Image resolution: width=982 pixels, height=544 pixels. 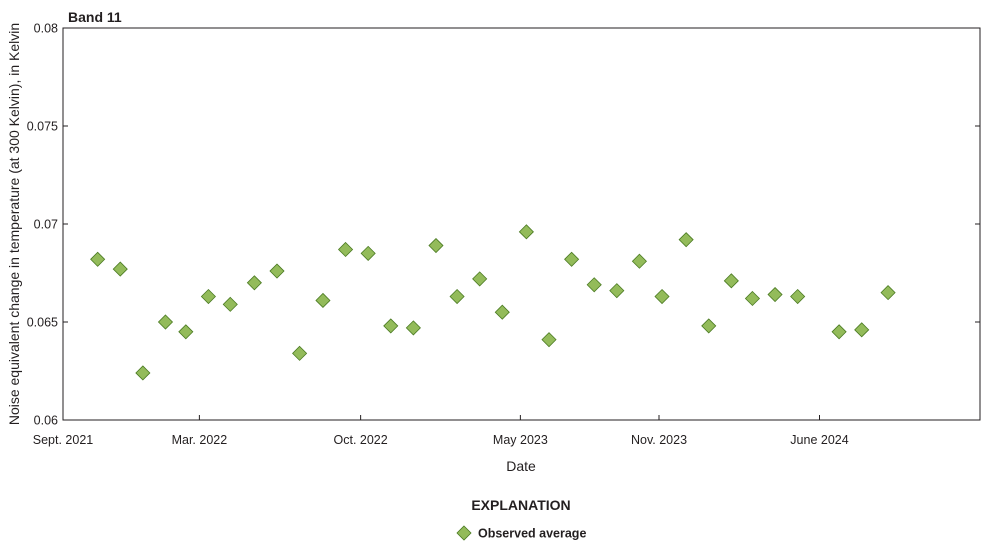 What do you see at coordinates (532, 534) in the screenshot?
I see `legend-entry-observed-average: Observed average` at bounding box center [532, 534].